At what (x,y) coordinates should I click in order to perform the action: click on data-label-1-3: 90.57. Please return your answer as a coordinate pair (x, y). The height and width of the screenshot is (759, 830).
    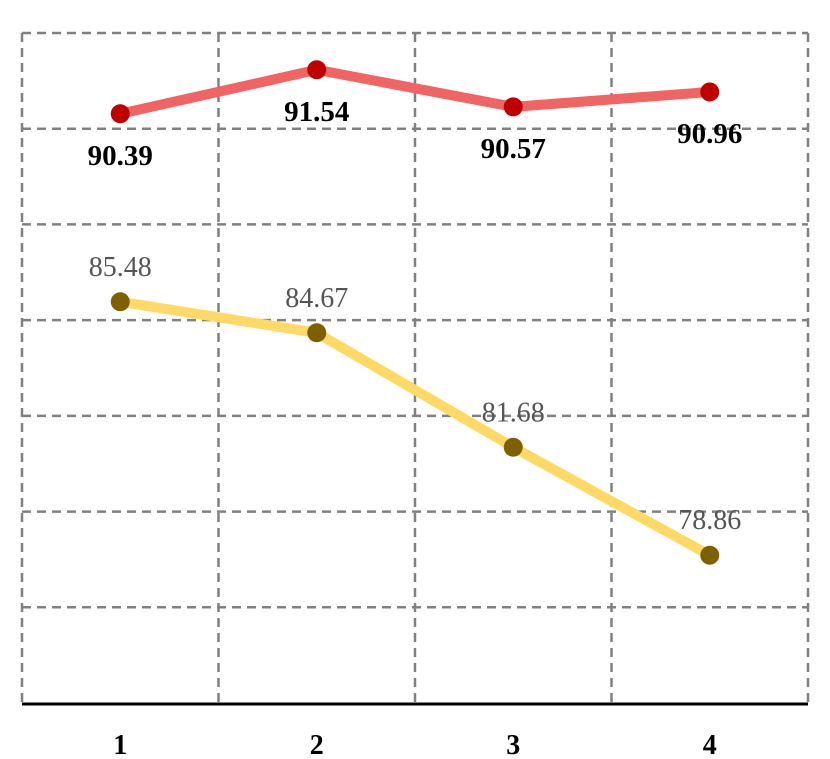
    Looking at the image, I should click on (513, 149).